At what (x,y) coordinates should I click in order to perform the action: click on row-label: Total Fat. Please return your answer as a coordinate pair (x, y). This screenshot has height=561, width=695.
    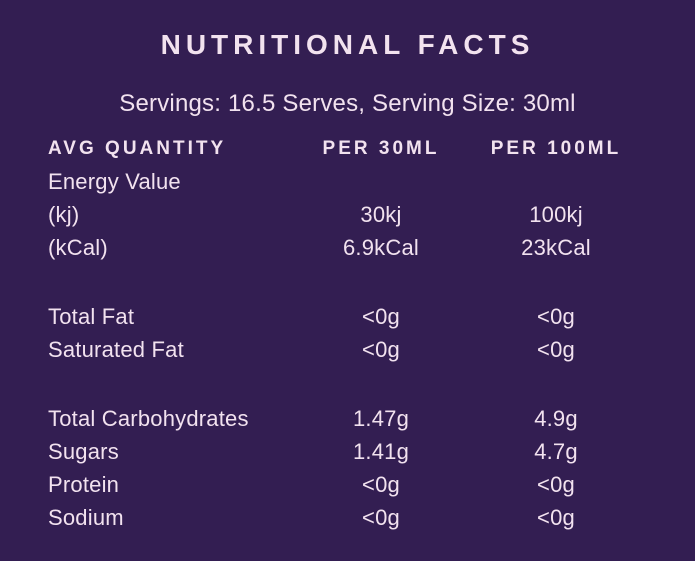
    Looking at the image, I should click on (91, 316).